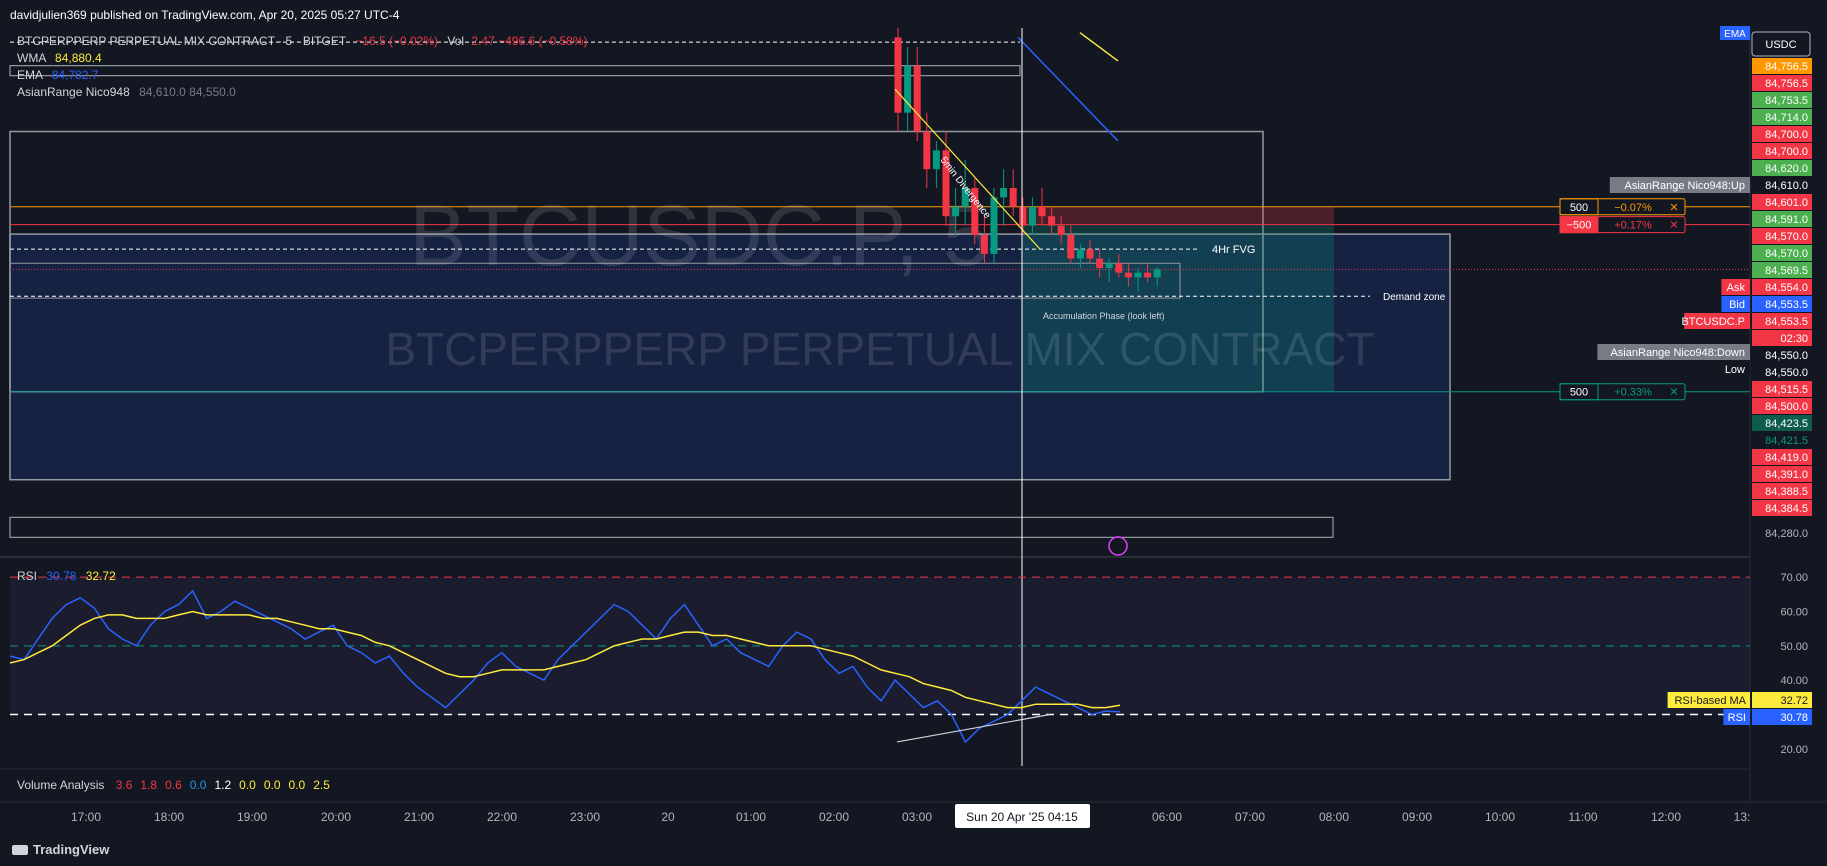 This screenshot has width=1827, height=866. Describe the element at coordinates (219, 785) in the screenshot. I see `volume-analysis-values: 3.6 1.8 0.6 0.0 1.2 0.0 0.0 0.0 2.5` at that location.